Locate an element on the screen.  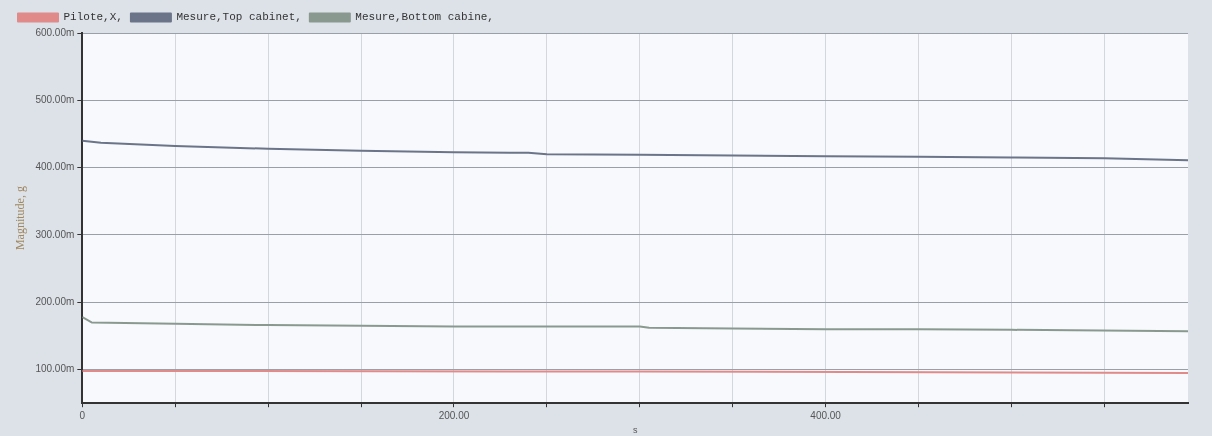
x-tick-label: 0 is located at coordinates (82, 415).